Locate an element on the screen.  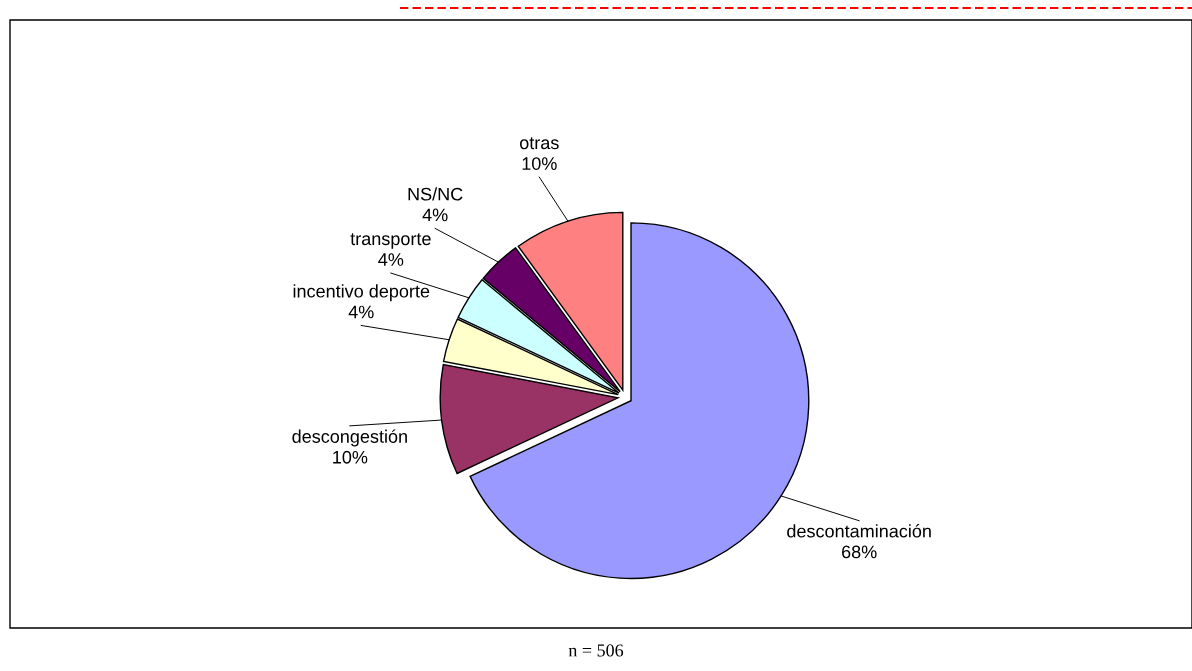
slice-label: transporte is located at coordinates (390, 241).